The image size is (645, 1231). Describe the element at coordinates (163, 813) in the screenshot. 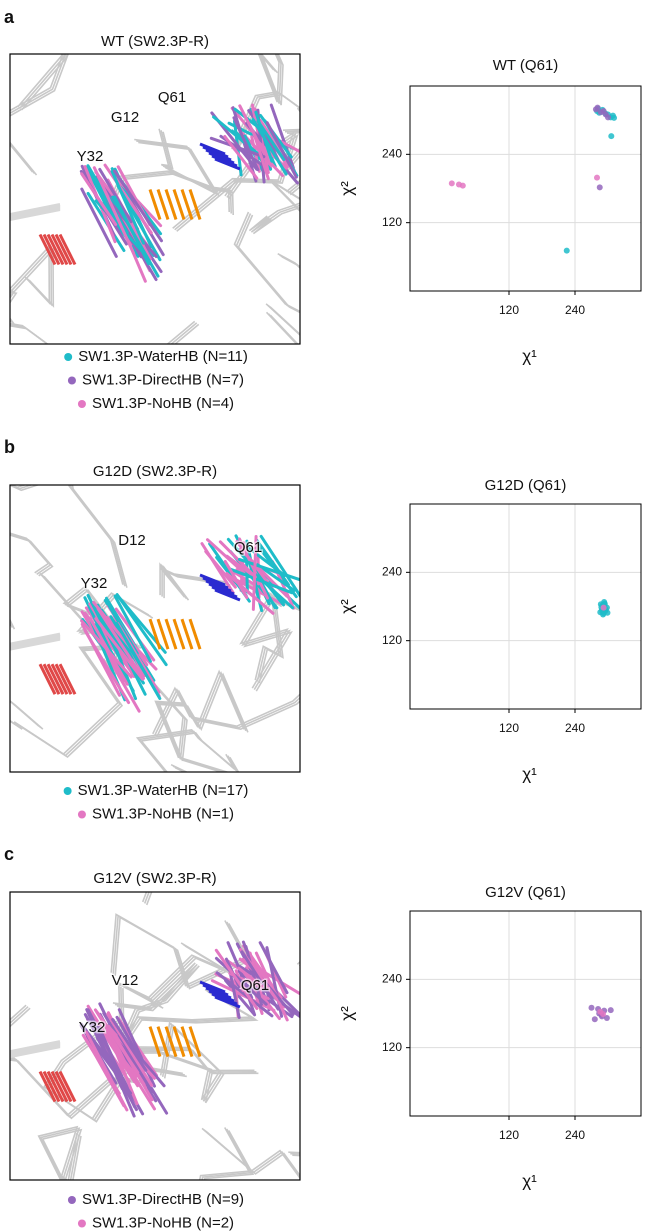

I see `legend-label: SW1.3P-NoHB (N=1)` at that location.